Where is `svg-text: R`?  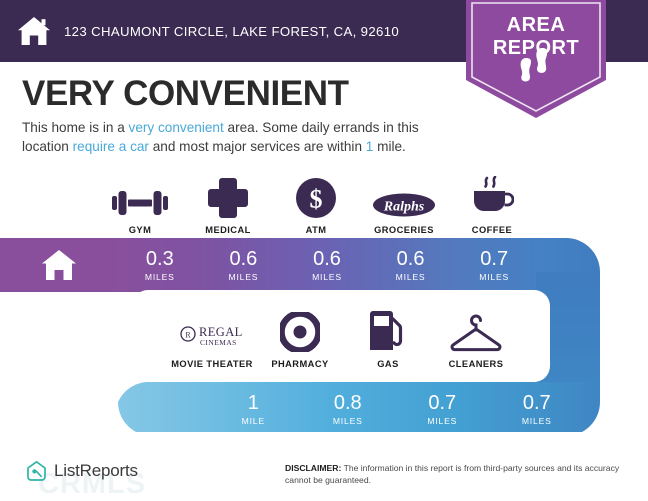 svg-text: R is located at coordinates (188, 335).